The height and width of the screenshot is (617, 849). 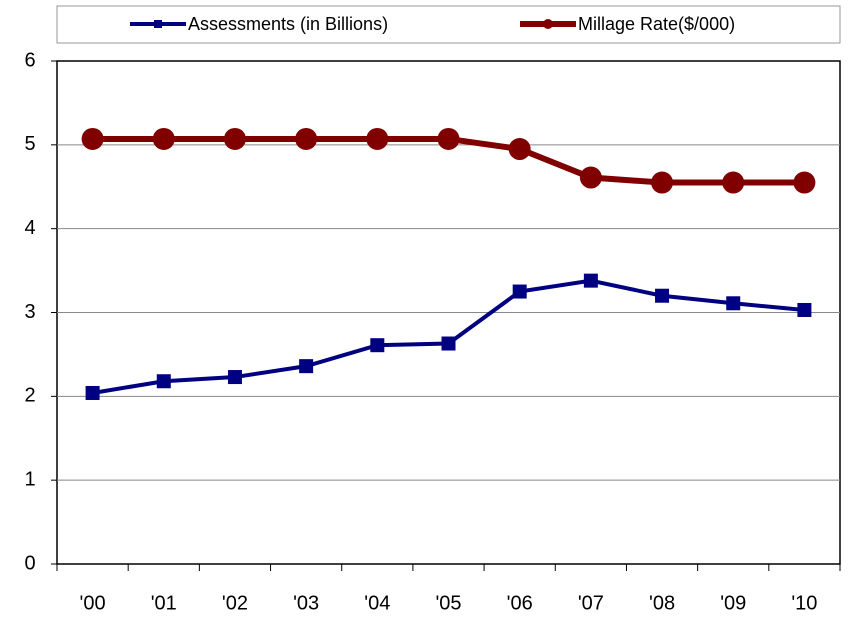 I want to click on x-tick-label: '04, so click(x=377, y=603).